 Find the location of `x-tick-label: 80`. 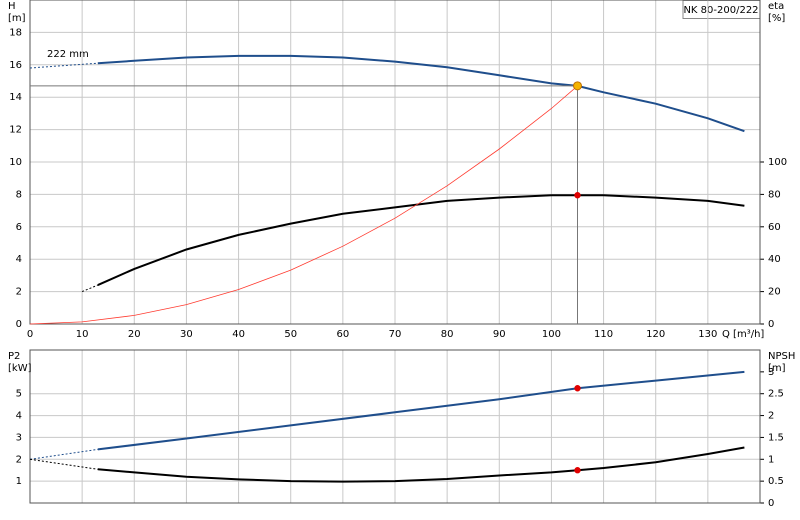

x-tick-label: 80 is located at coordinates (447, 334).